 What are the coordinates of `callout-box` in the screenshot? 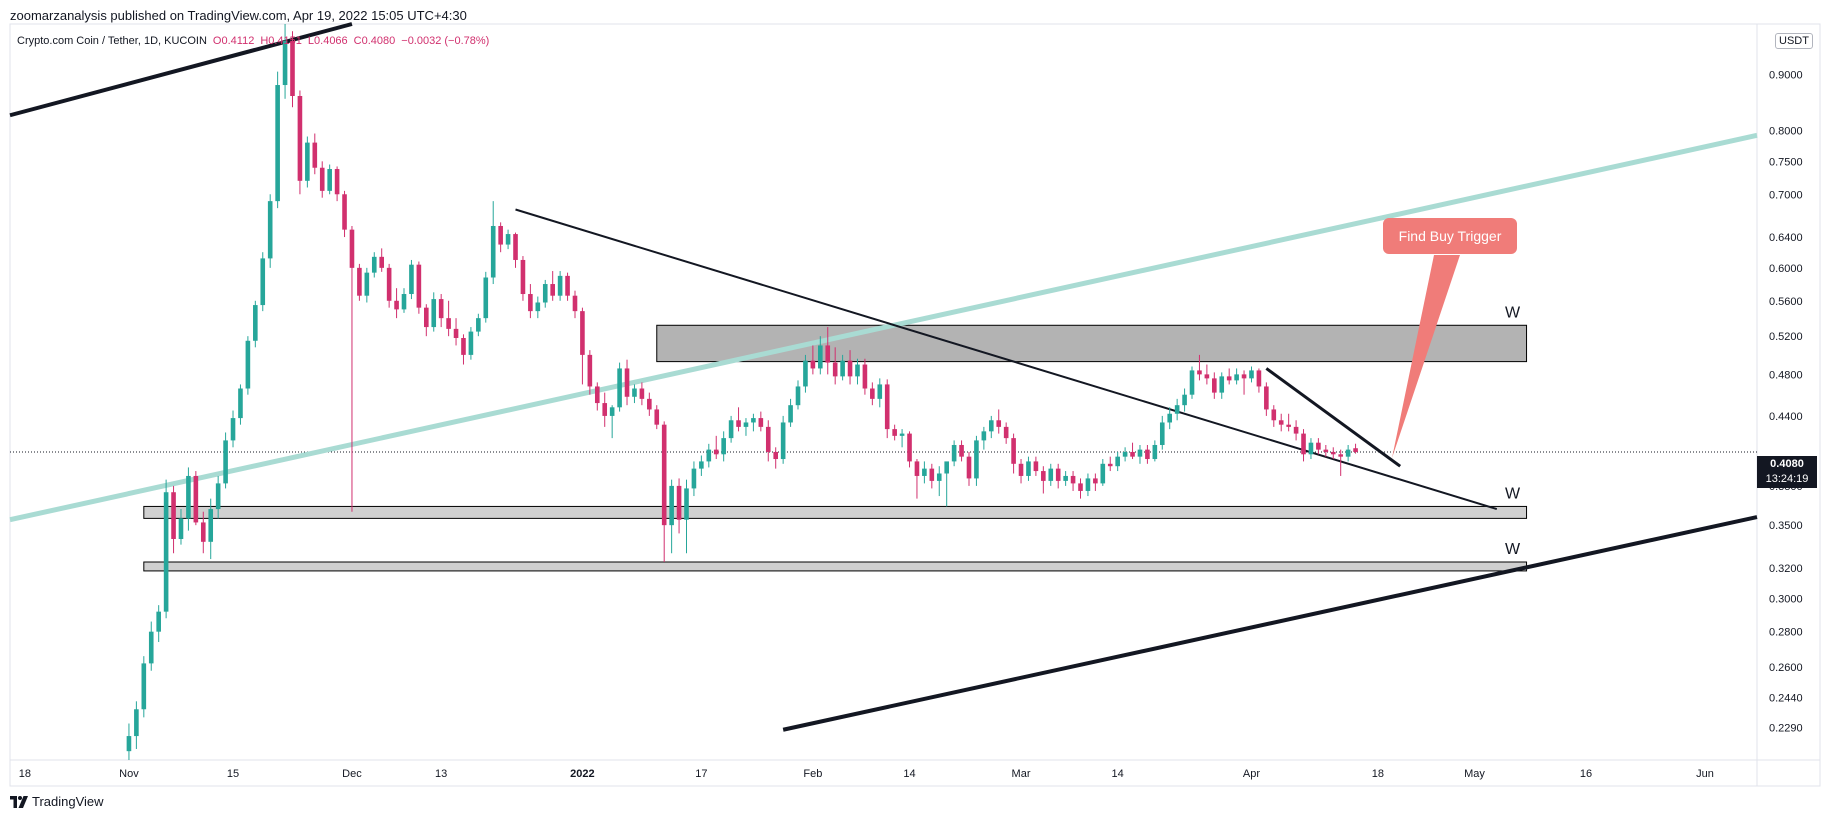 It's located at (1450, 236).